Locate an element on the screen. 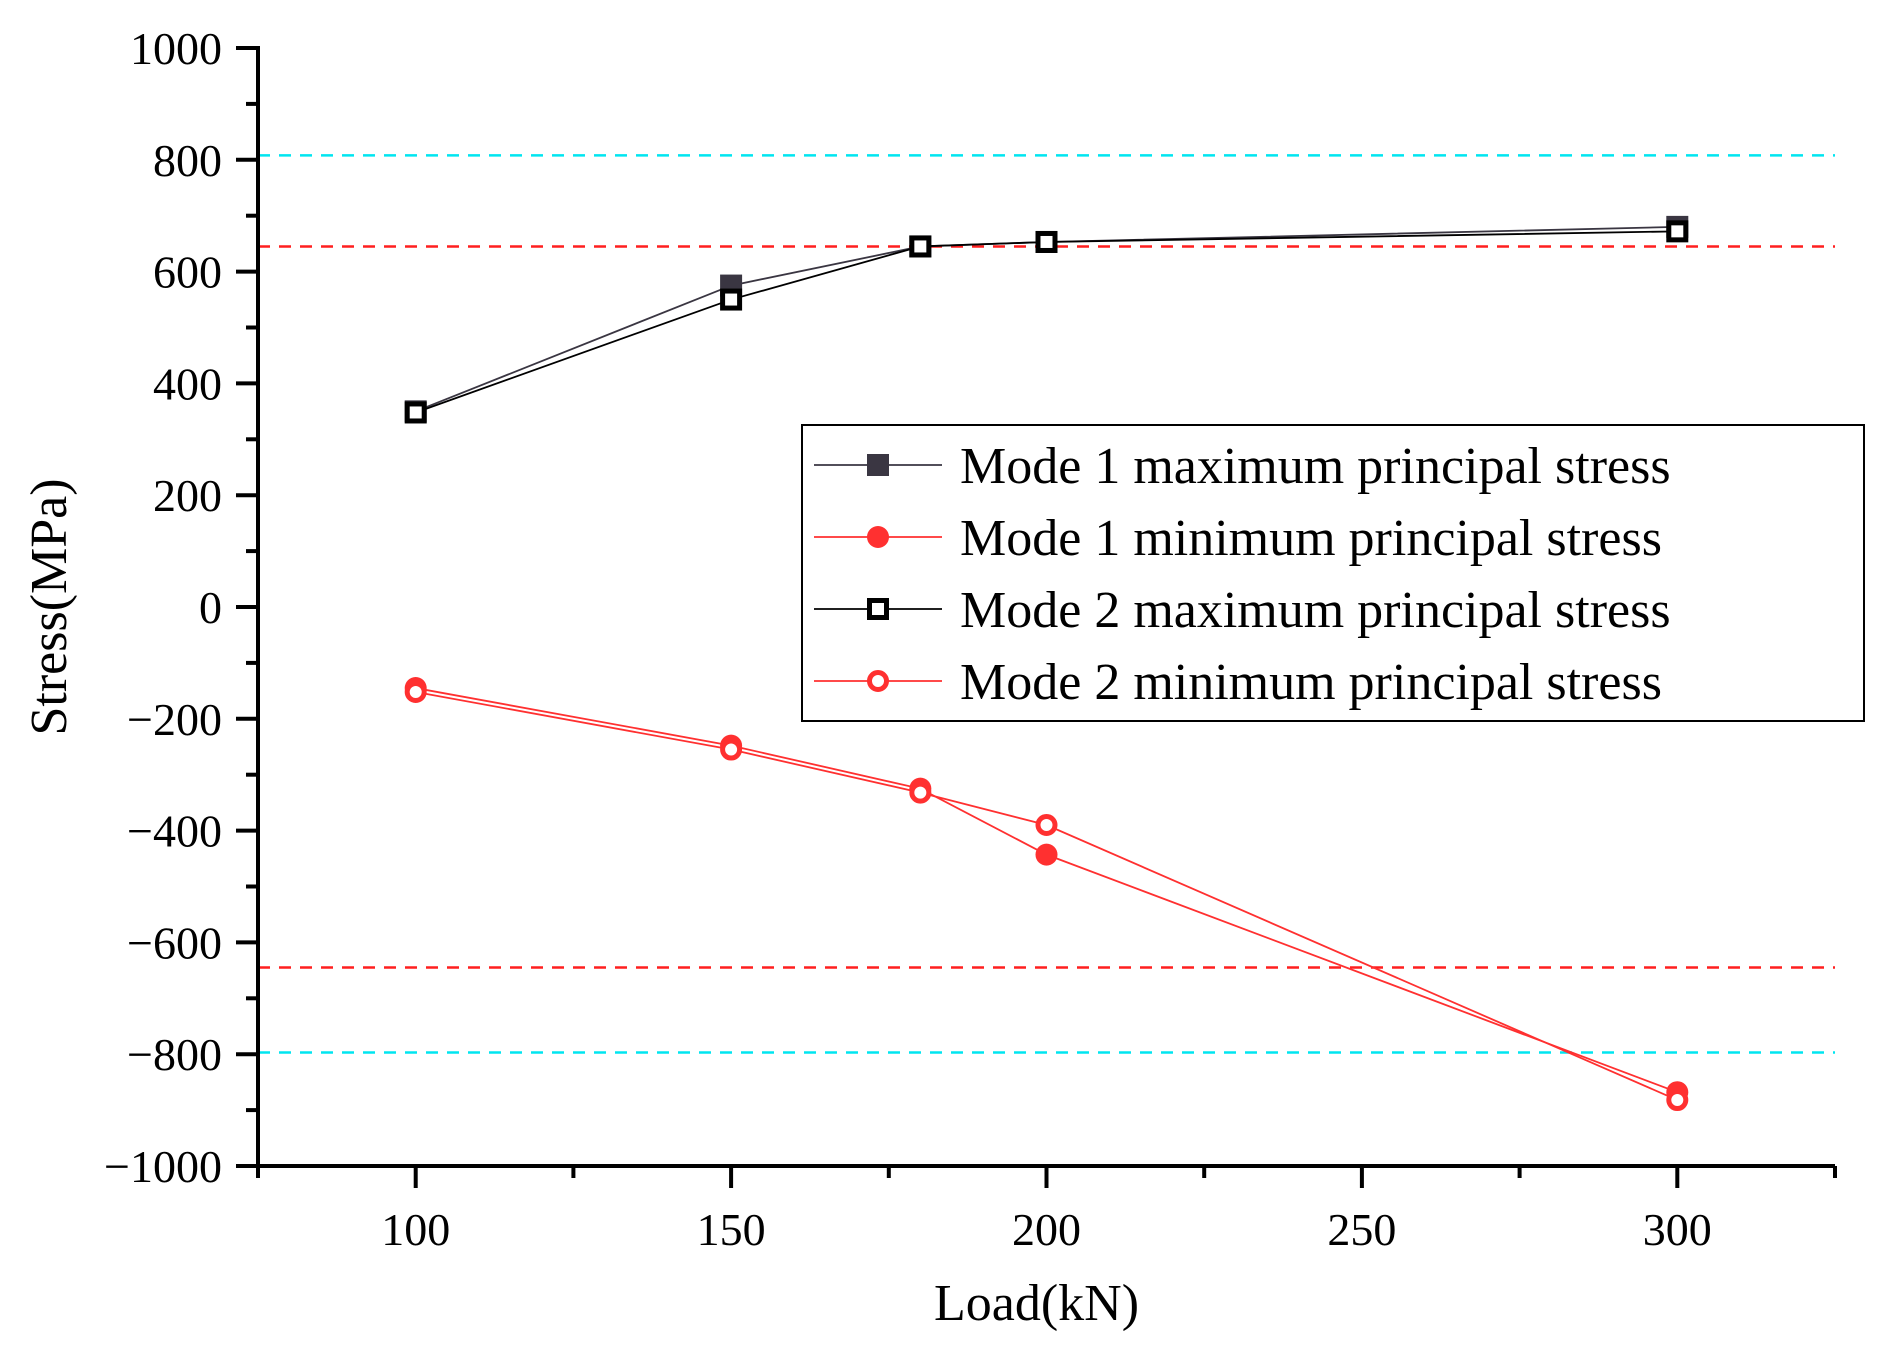  y-tick-label: −400 is located at coordinates (174, 831).